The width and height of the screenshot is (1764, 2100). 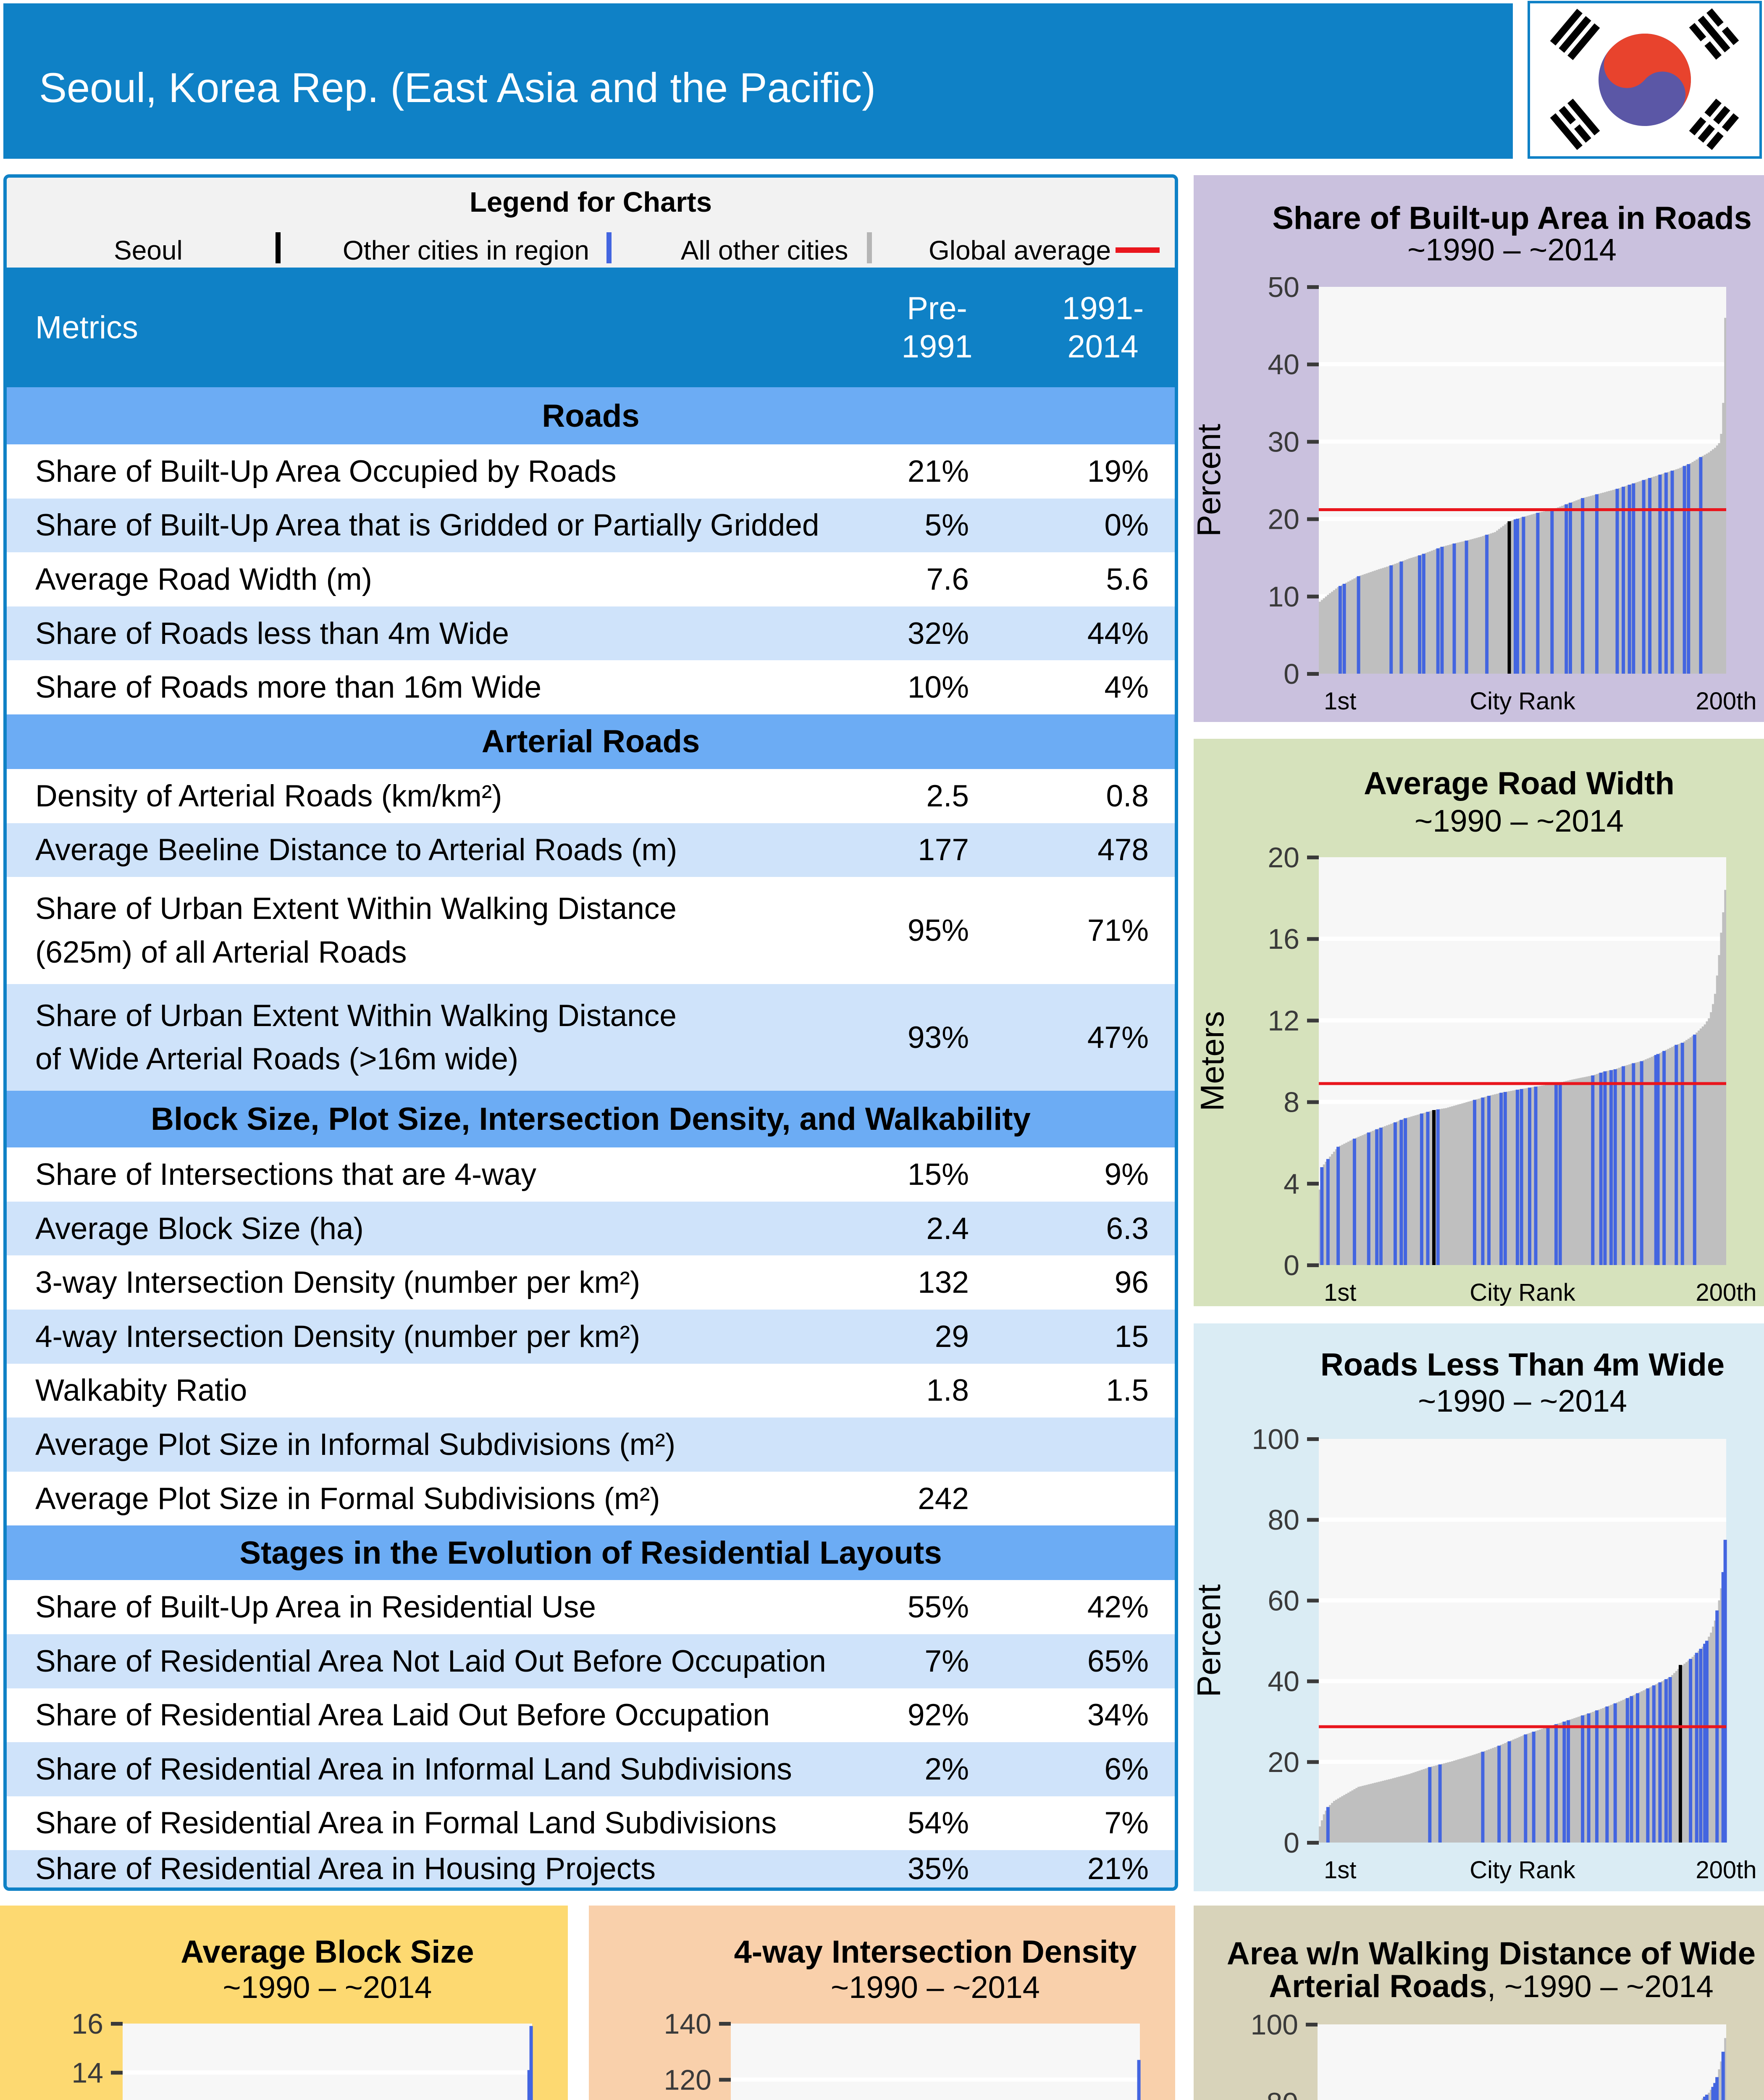 What do you see at coordinates (1519, 783) in the screenshot?
I see `svg-text: Average Road Width` at bounding box center [1519, 783].